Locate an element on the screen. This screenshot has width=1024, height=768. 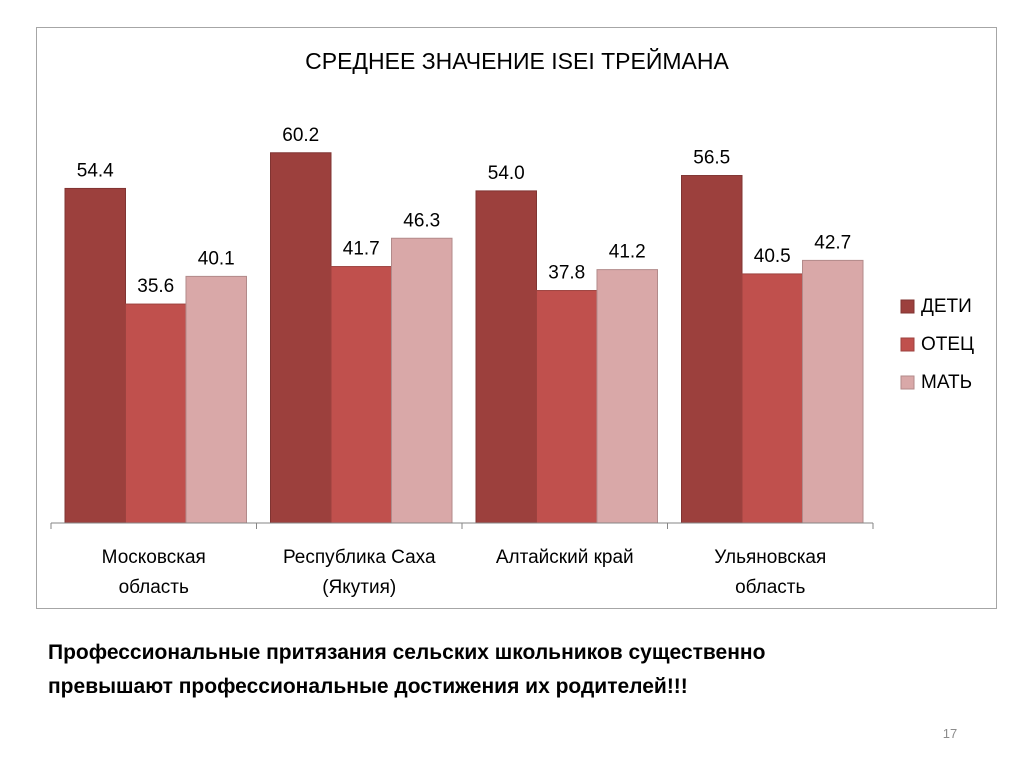
data-label-3-3: 41.2 is located at coordinates (627, 252).